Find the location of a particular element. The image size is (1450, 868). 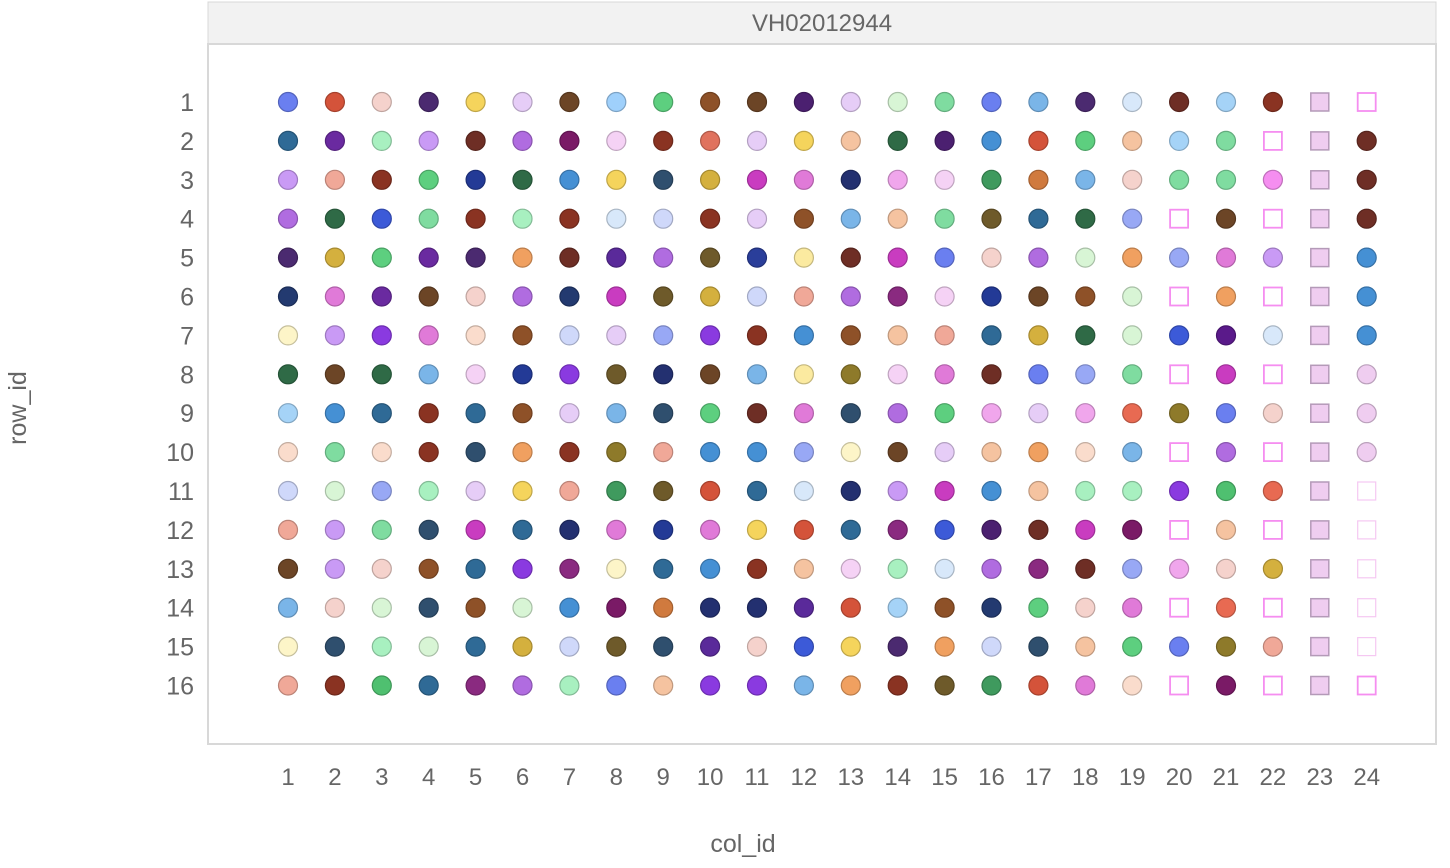

y-tick-label: 1 is located at coordinates (187, 103).